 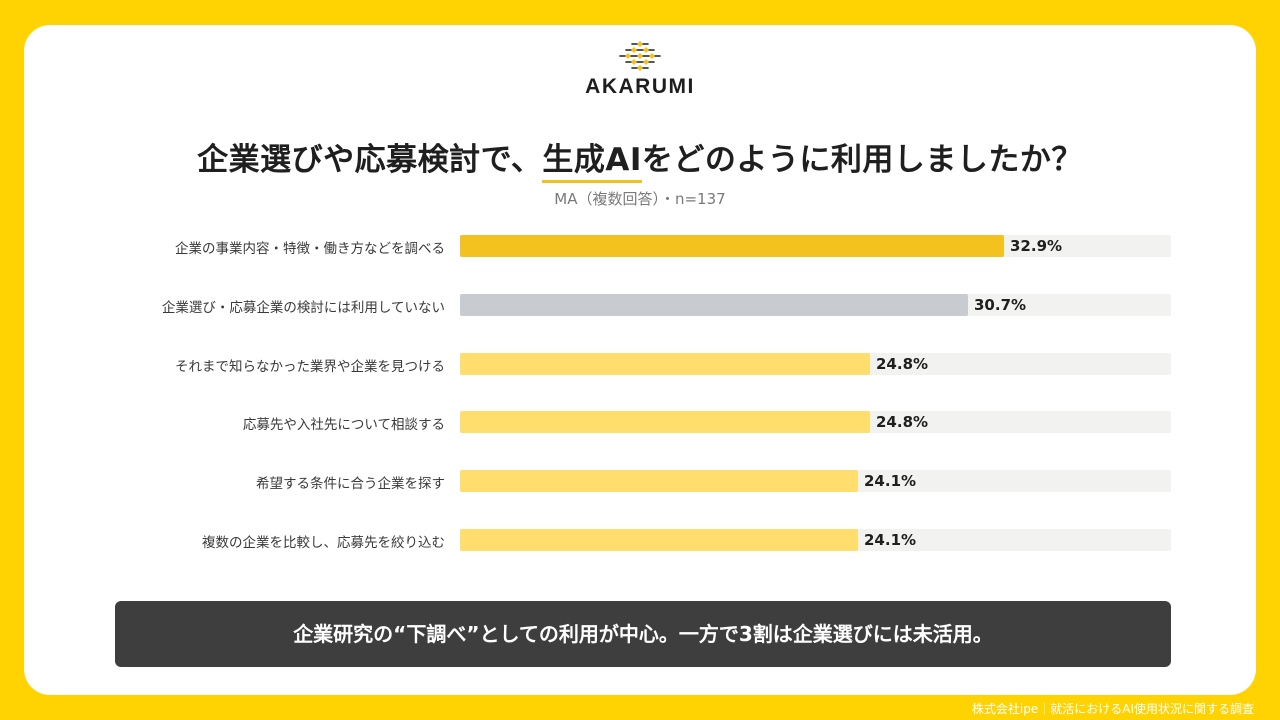 What do you see at coordinates (1112, 709) in the screenshot?
I see `source-footer: 株式会社ipe｜就活におけるAI使用状況に関する調査` at bounding box center [1112, 709].